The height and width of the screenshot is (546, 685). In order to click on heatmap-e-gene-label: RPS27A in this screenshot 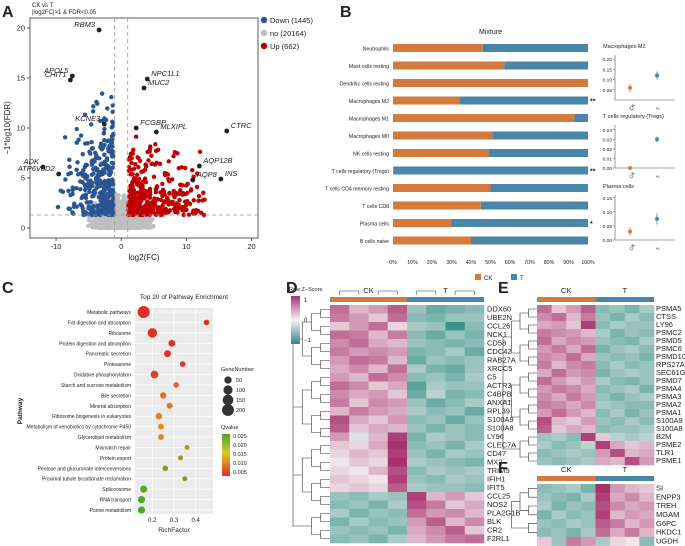, I will do `click(670, 364)`.